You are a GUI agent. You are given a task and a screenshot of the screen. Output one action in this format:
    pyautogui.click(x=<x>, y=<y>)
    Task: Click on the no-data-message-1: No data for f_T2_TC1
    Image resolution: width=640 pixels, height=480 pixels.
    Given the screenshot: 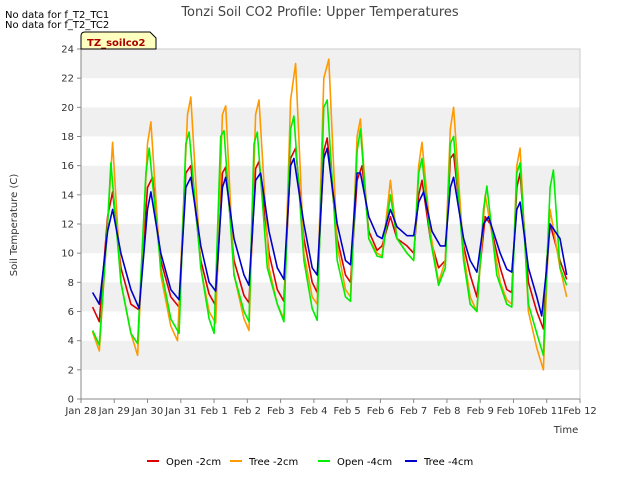 What is the action you would take?
    pyautogui.click(x=57, y=15)
    